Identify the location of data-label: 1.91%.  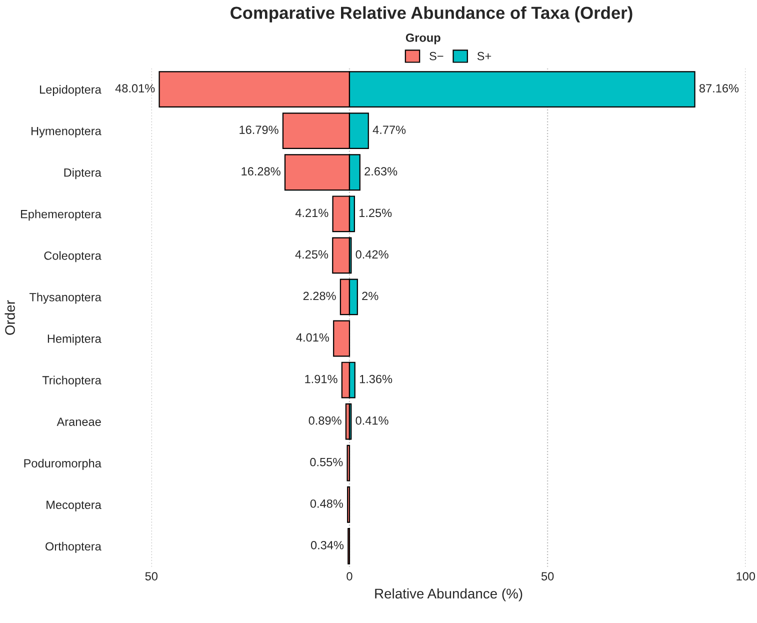
(321, 379).